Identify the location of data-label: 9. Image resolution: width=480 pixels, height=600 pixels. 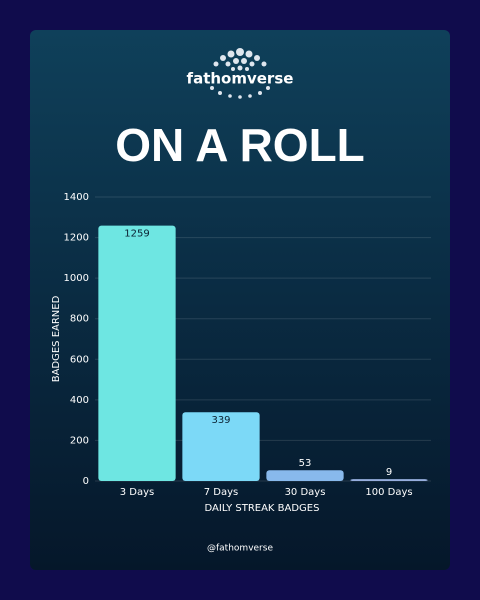
(389, 472).